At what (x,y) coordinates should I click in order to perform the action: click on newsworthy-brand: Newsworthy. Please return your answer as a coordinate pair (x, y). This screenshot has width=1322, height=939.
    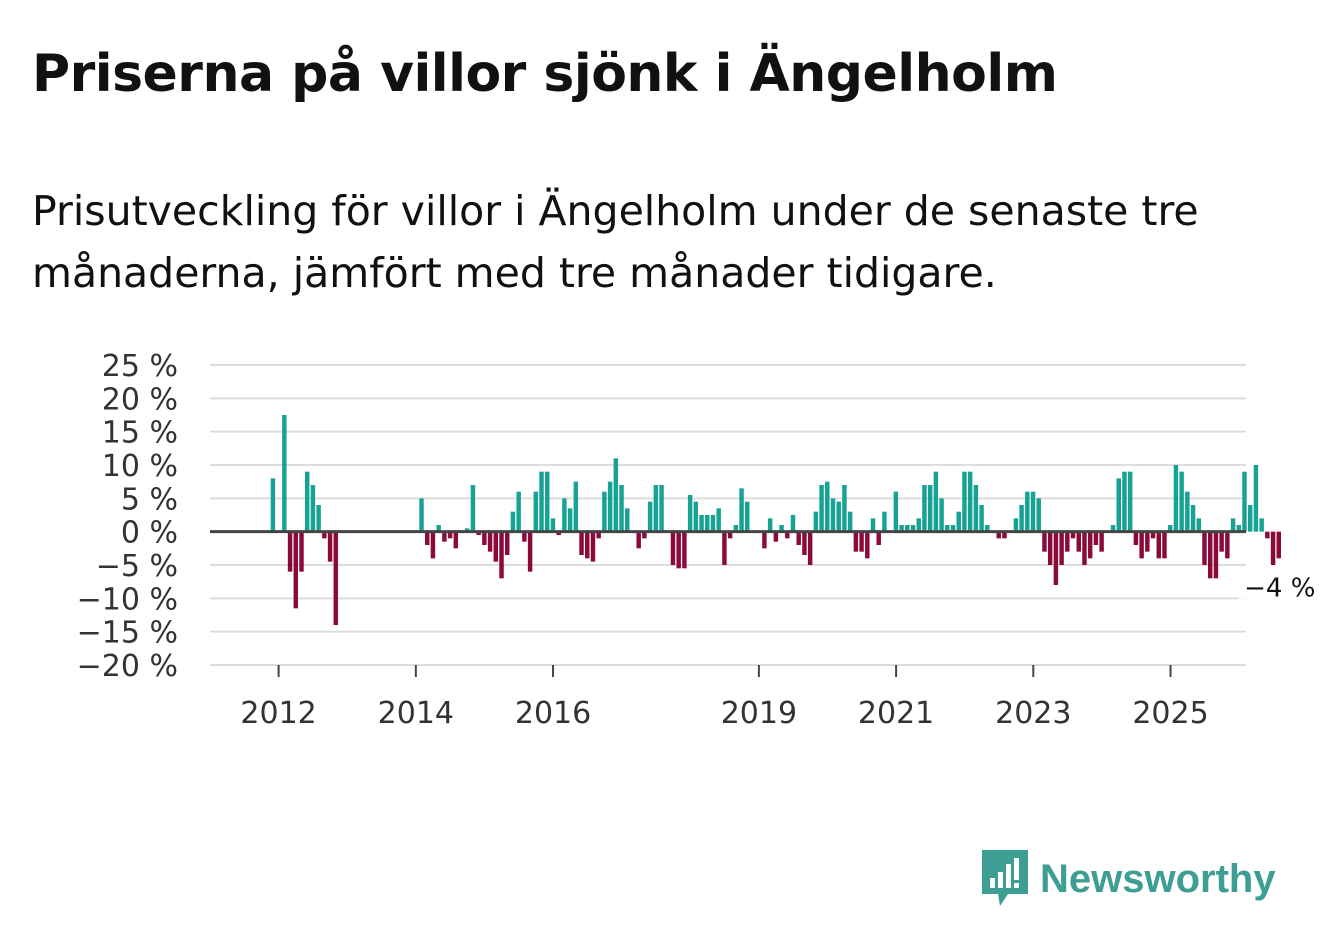
    Looking at the image, I should click on (1128, 879).